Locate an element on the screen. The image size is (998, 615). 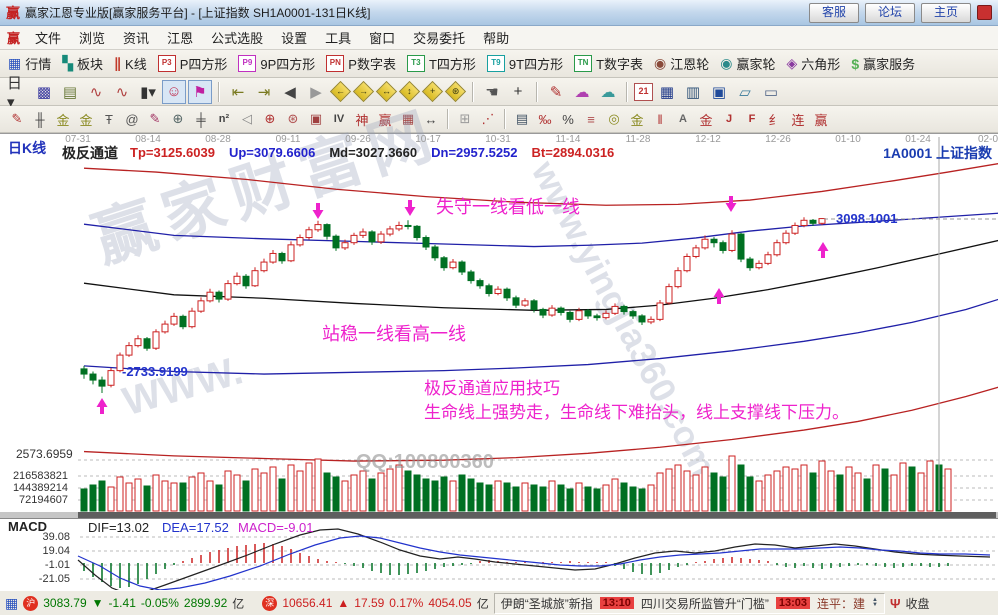
toolbar-percent: % is located at coordinates (568, 119).